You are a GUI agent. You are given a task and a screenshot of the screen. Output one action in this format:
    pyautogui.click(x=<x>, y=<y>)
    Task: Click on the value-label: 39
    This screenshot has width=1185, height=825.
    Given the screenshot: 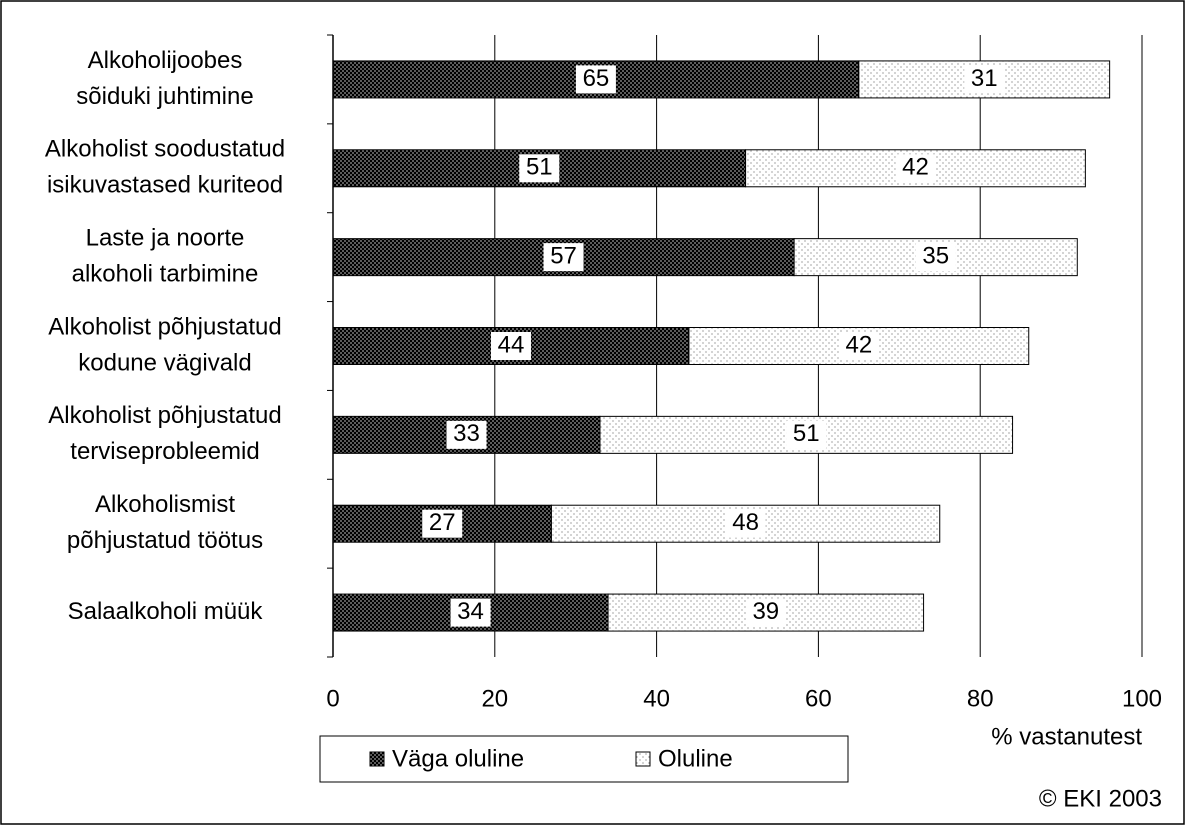 What is the action you would take?
    pyautogui.click(x=765, y=611)
    